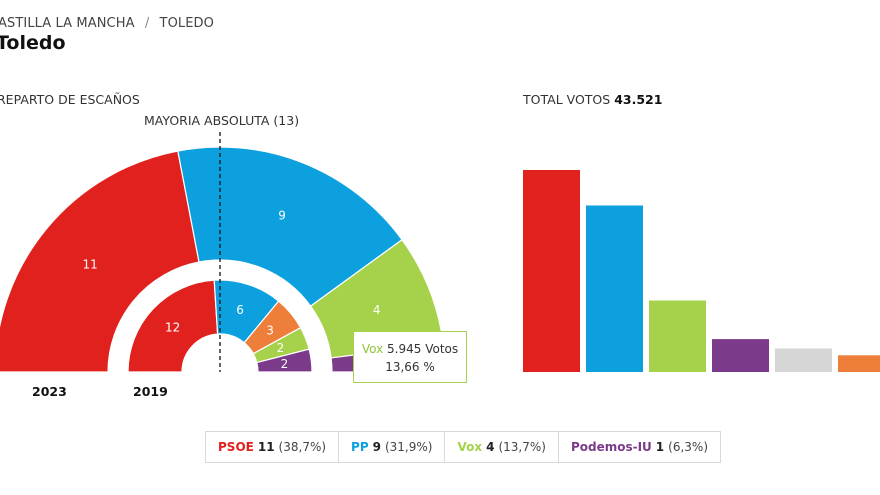 This screenshot has height=495, width=880. Describe the element at coordinates (611, 447) in the screenshot. I see `legend-party: Podemos-IU` at that location.